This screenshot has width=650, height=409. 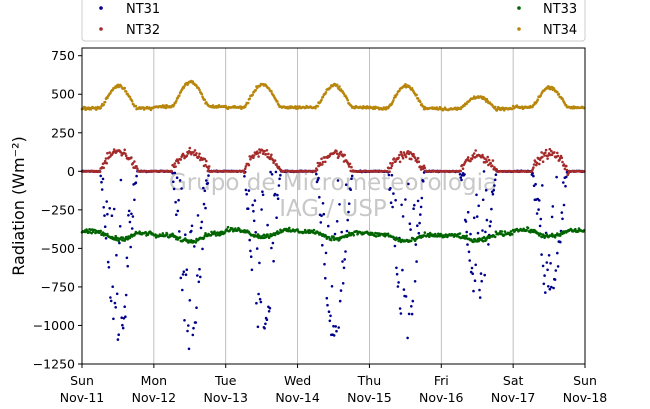 I want to click on x-tick-day: Sun, so click(x=585, y=380).